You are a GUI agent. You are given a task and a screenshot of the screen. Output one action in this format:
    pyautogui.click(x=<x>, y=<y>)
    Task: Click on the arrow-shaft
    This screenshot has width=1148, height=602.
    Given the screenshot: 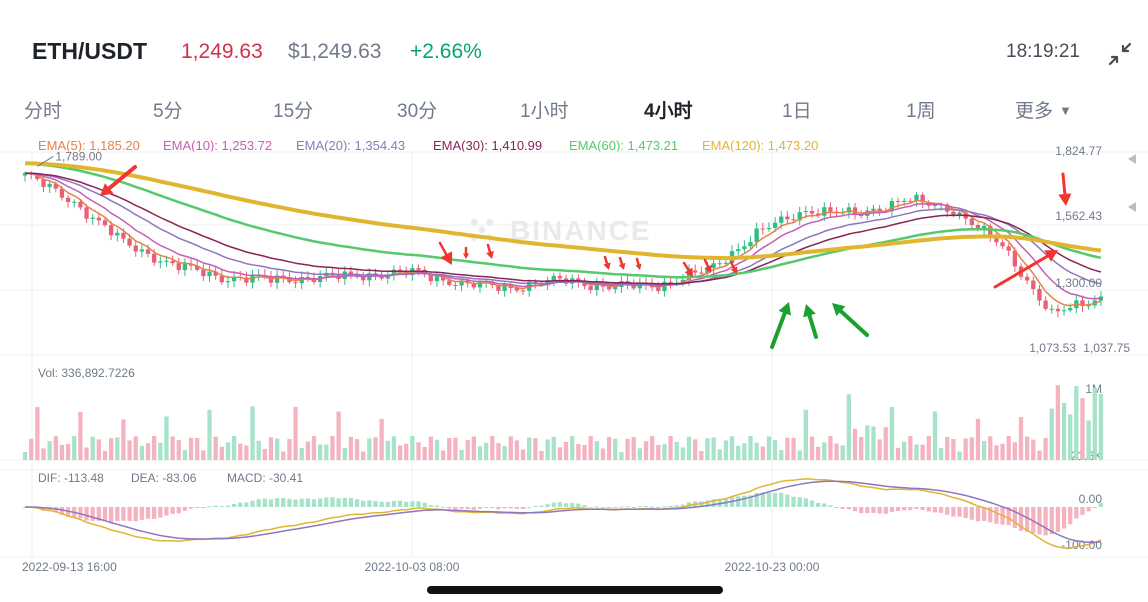 What is the action you would take?
    pyautogui.click(x=122, y=178)
    